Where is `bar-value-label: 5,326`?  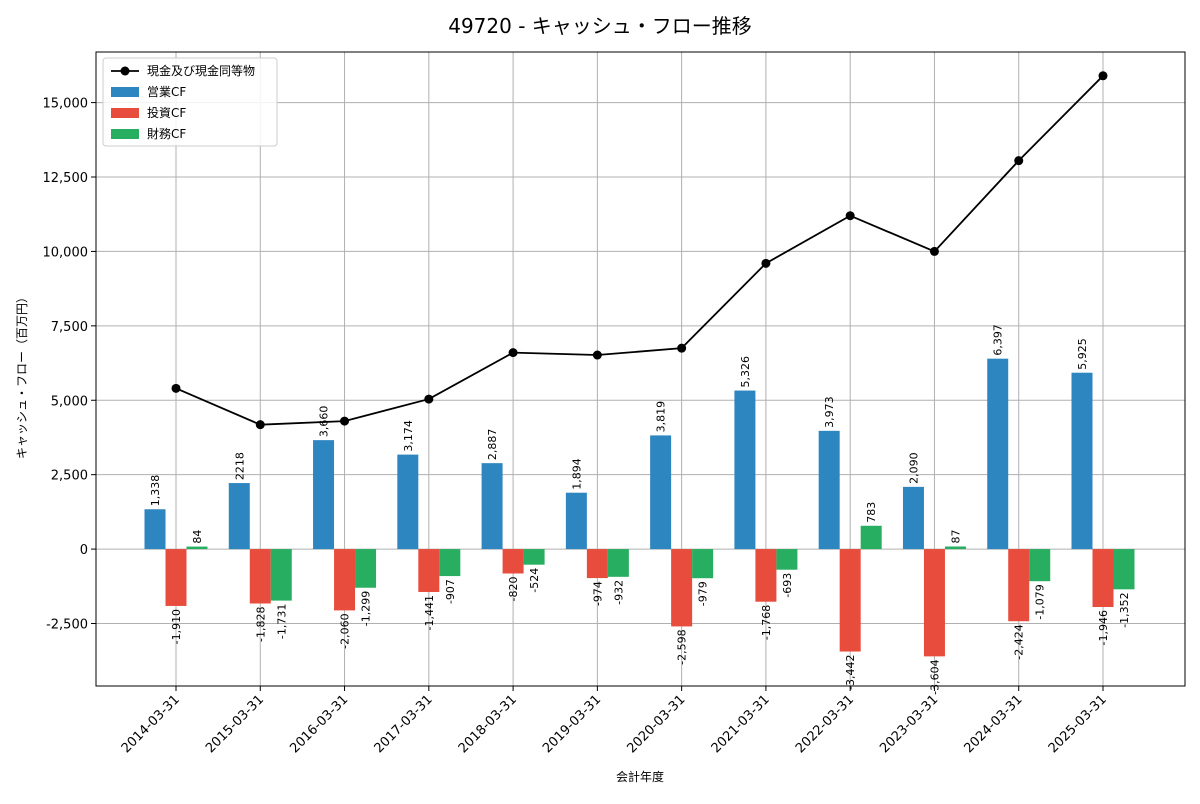
bar-value-label: 5,326 is located at coordinates (745, 372).